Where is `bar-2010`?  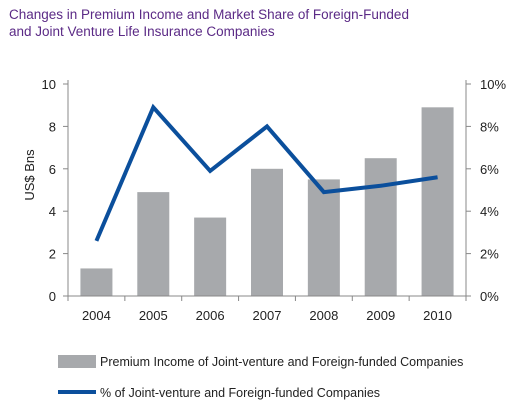 bar-2010 is located at coordinates (437, 201).